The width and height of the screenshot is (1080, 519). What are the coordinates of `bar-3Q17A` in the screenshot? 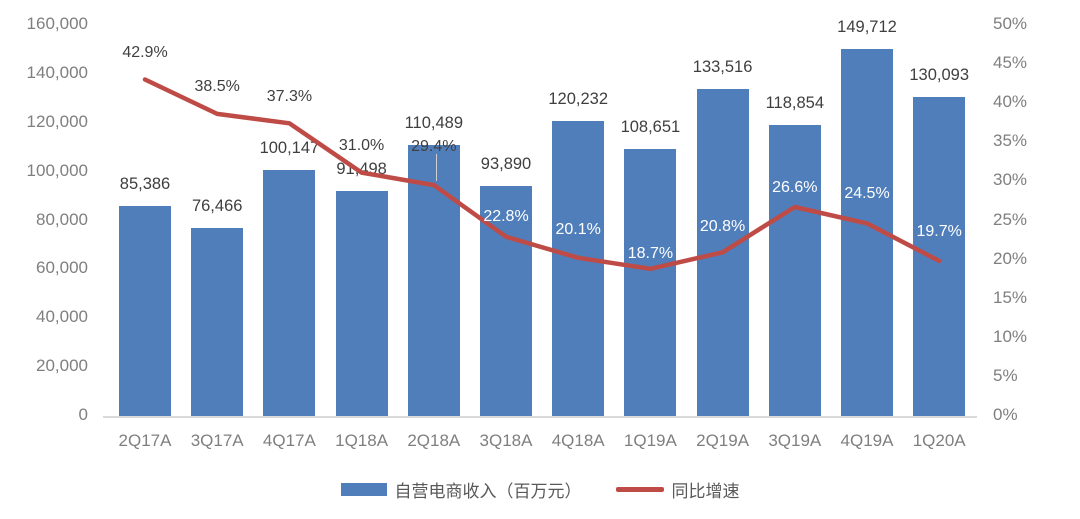 It's located at (217, 322).